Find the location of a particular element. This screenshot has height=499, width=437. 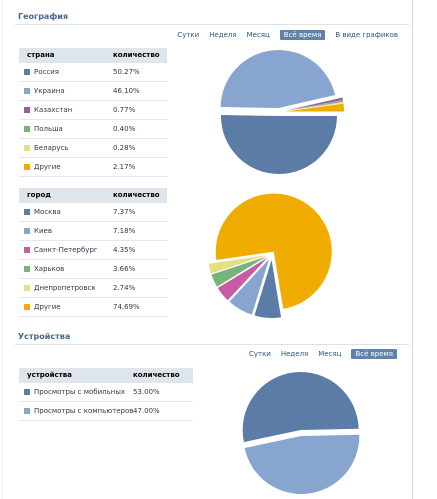

country-table-row-value: 0.28% is located at coordinates (124, 148).